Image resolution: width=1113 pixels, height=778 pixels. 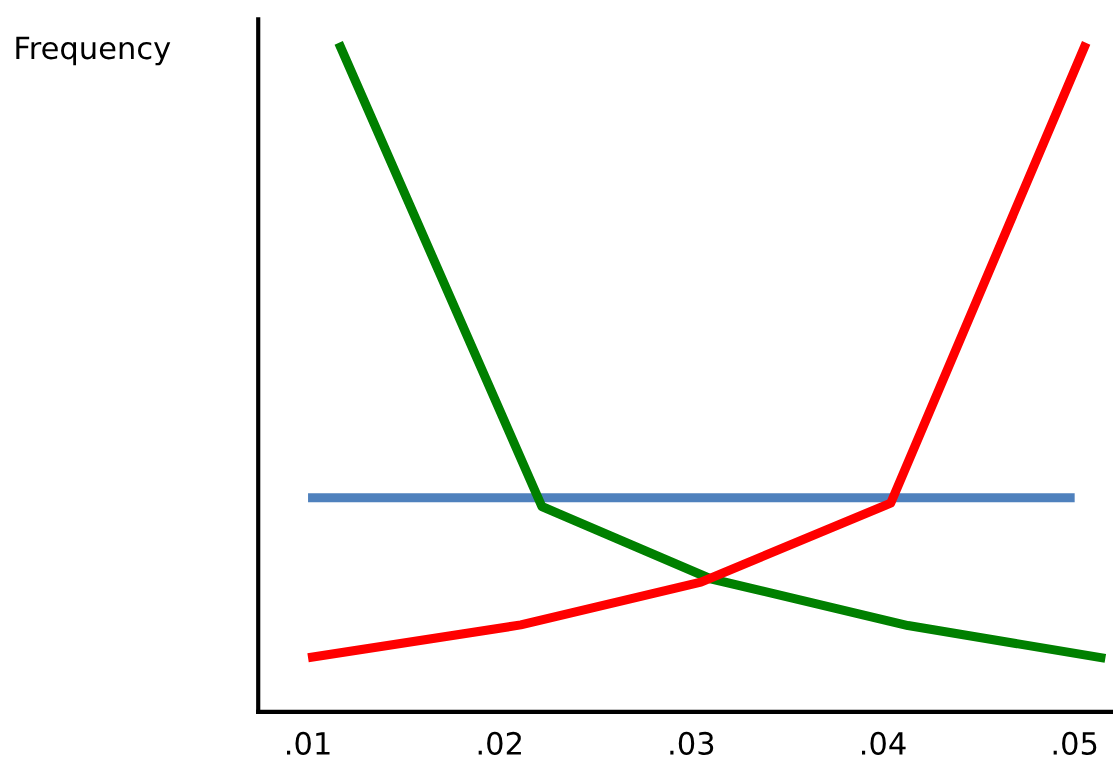 I want to click on x-tick-label: .05, so click(x=1075, y=743).